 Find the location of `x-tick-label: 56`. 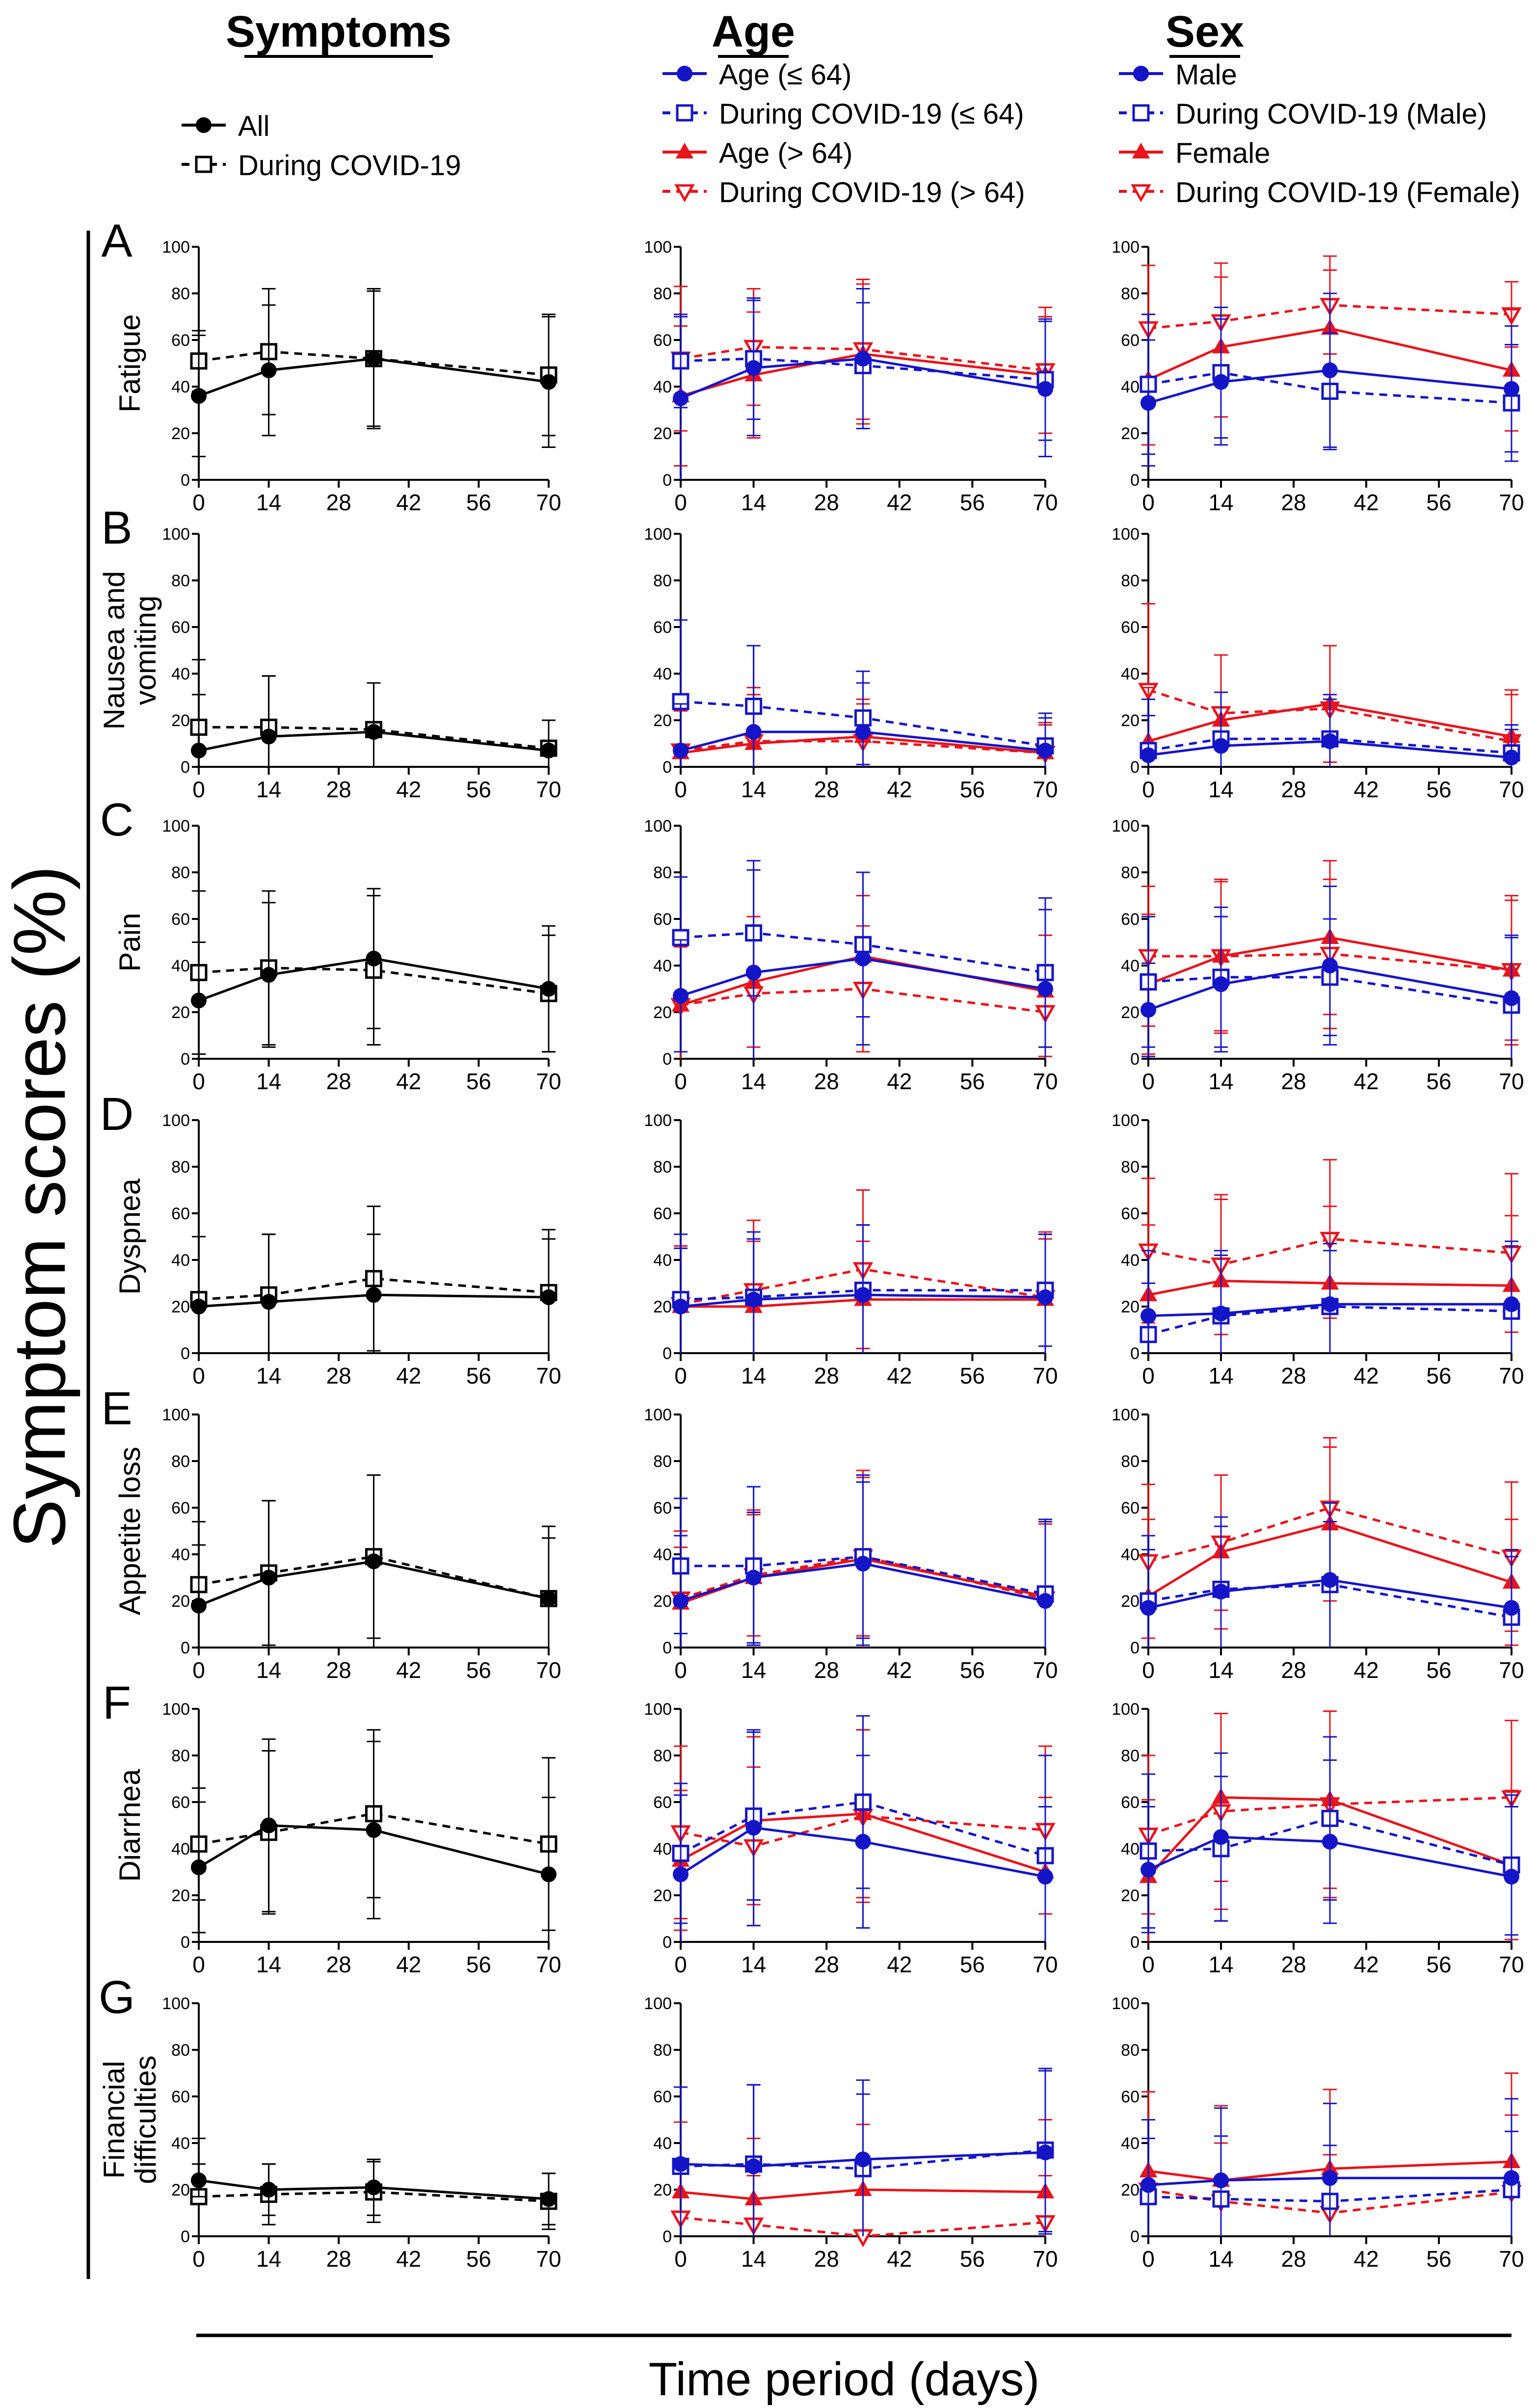

x-tick-label: 56 is located at coordinates (972, 790).